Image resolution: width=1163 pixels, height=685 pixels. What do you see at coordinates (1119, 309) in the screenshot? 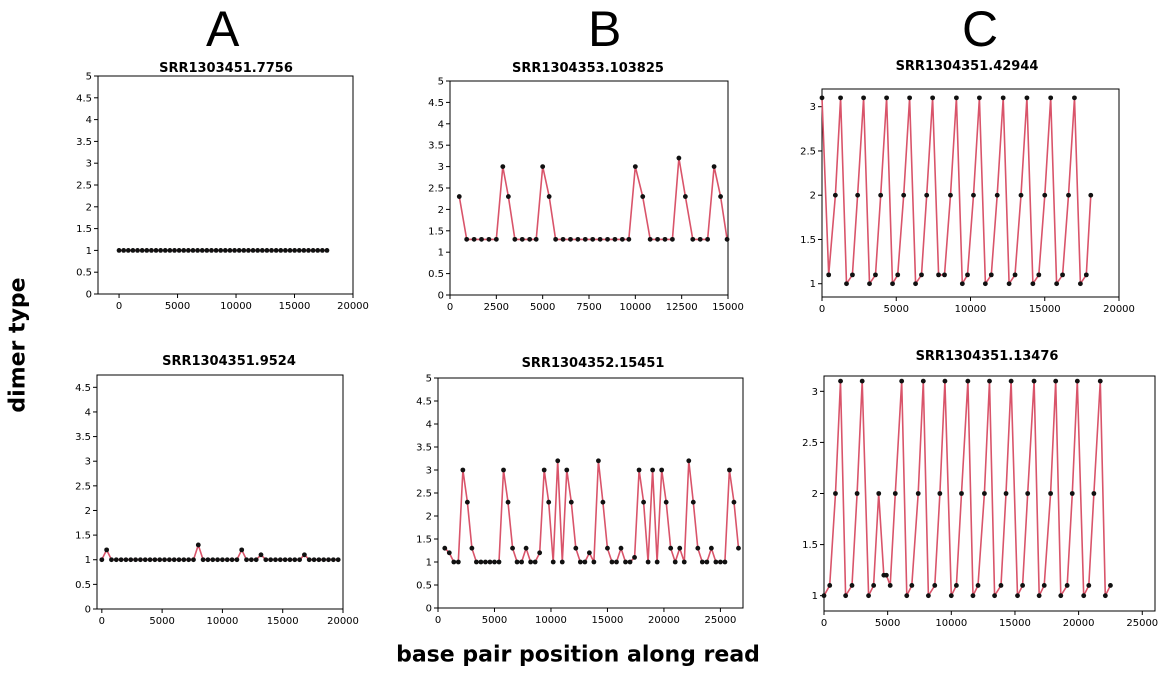
I see `x-tick-label: 20000` at bounding box center [1119, 309].